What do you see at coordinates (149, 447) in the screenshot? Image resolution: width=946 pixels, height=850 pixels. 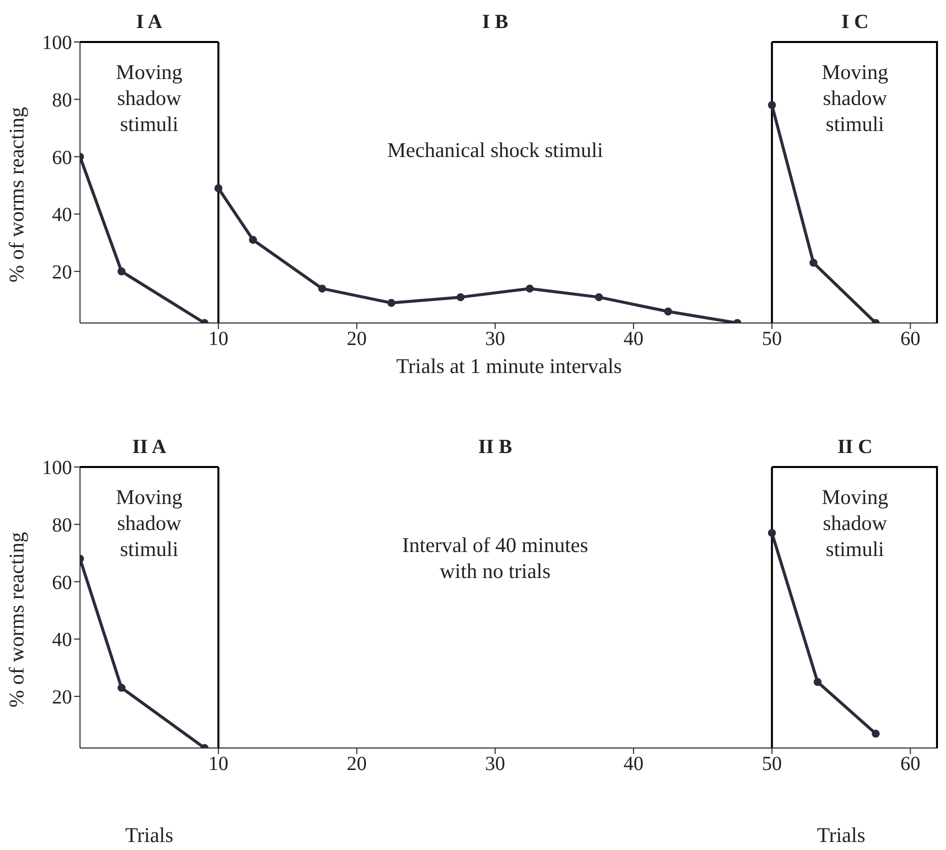 I see `text: II A` at bounding box center [149, 447].